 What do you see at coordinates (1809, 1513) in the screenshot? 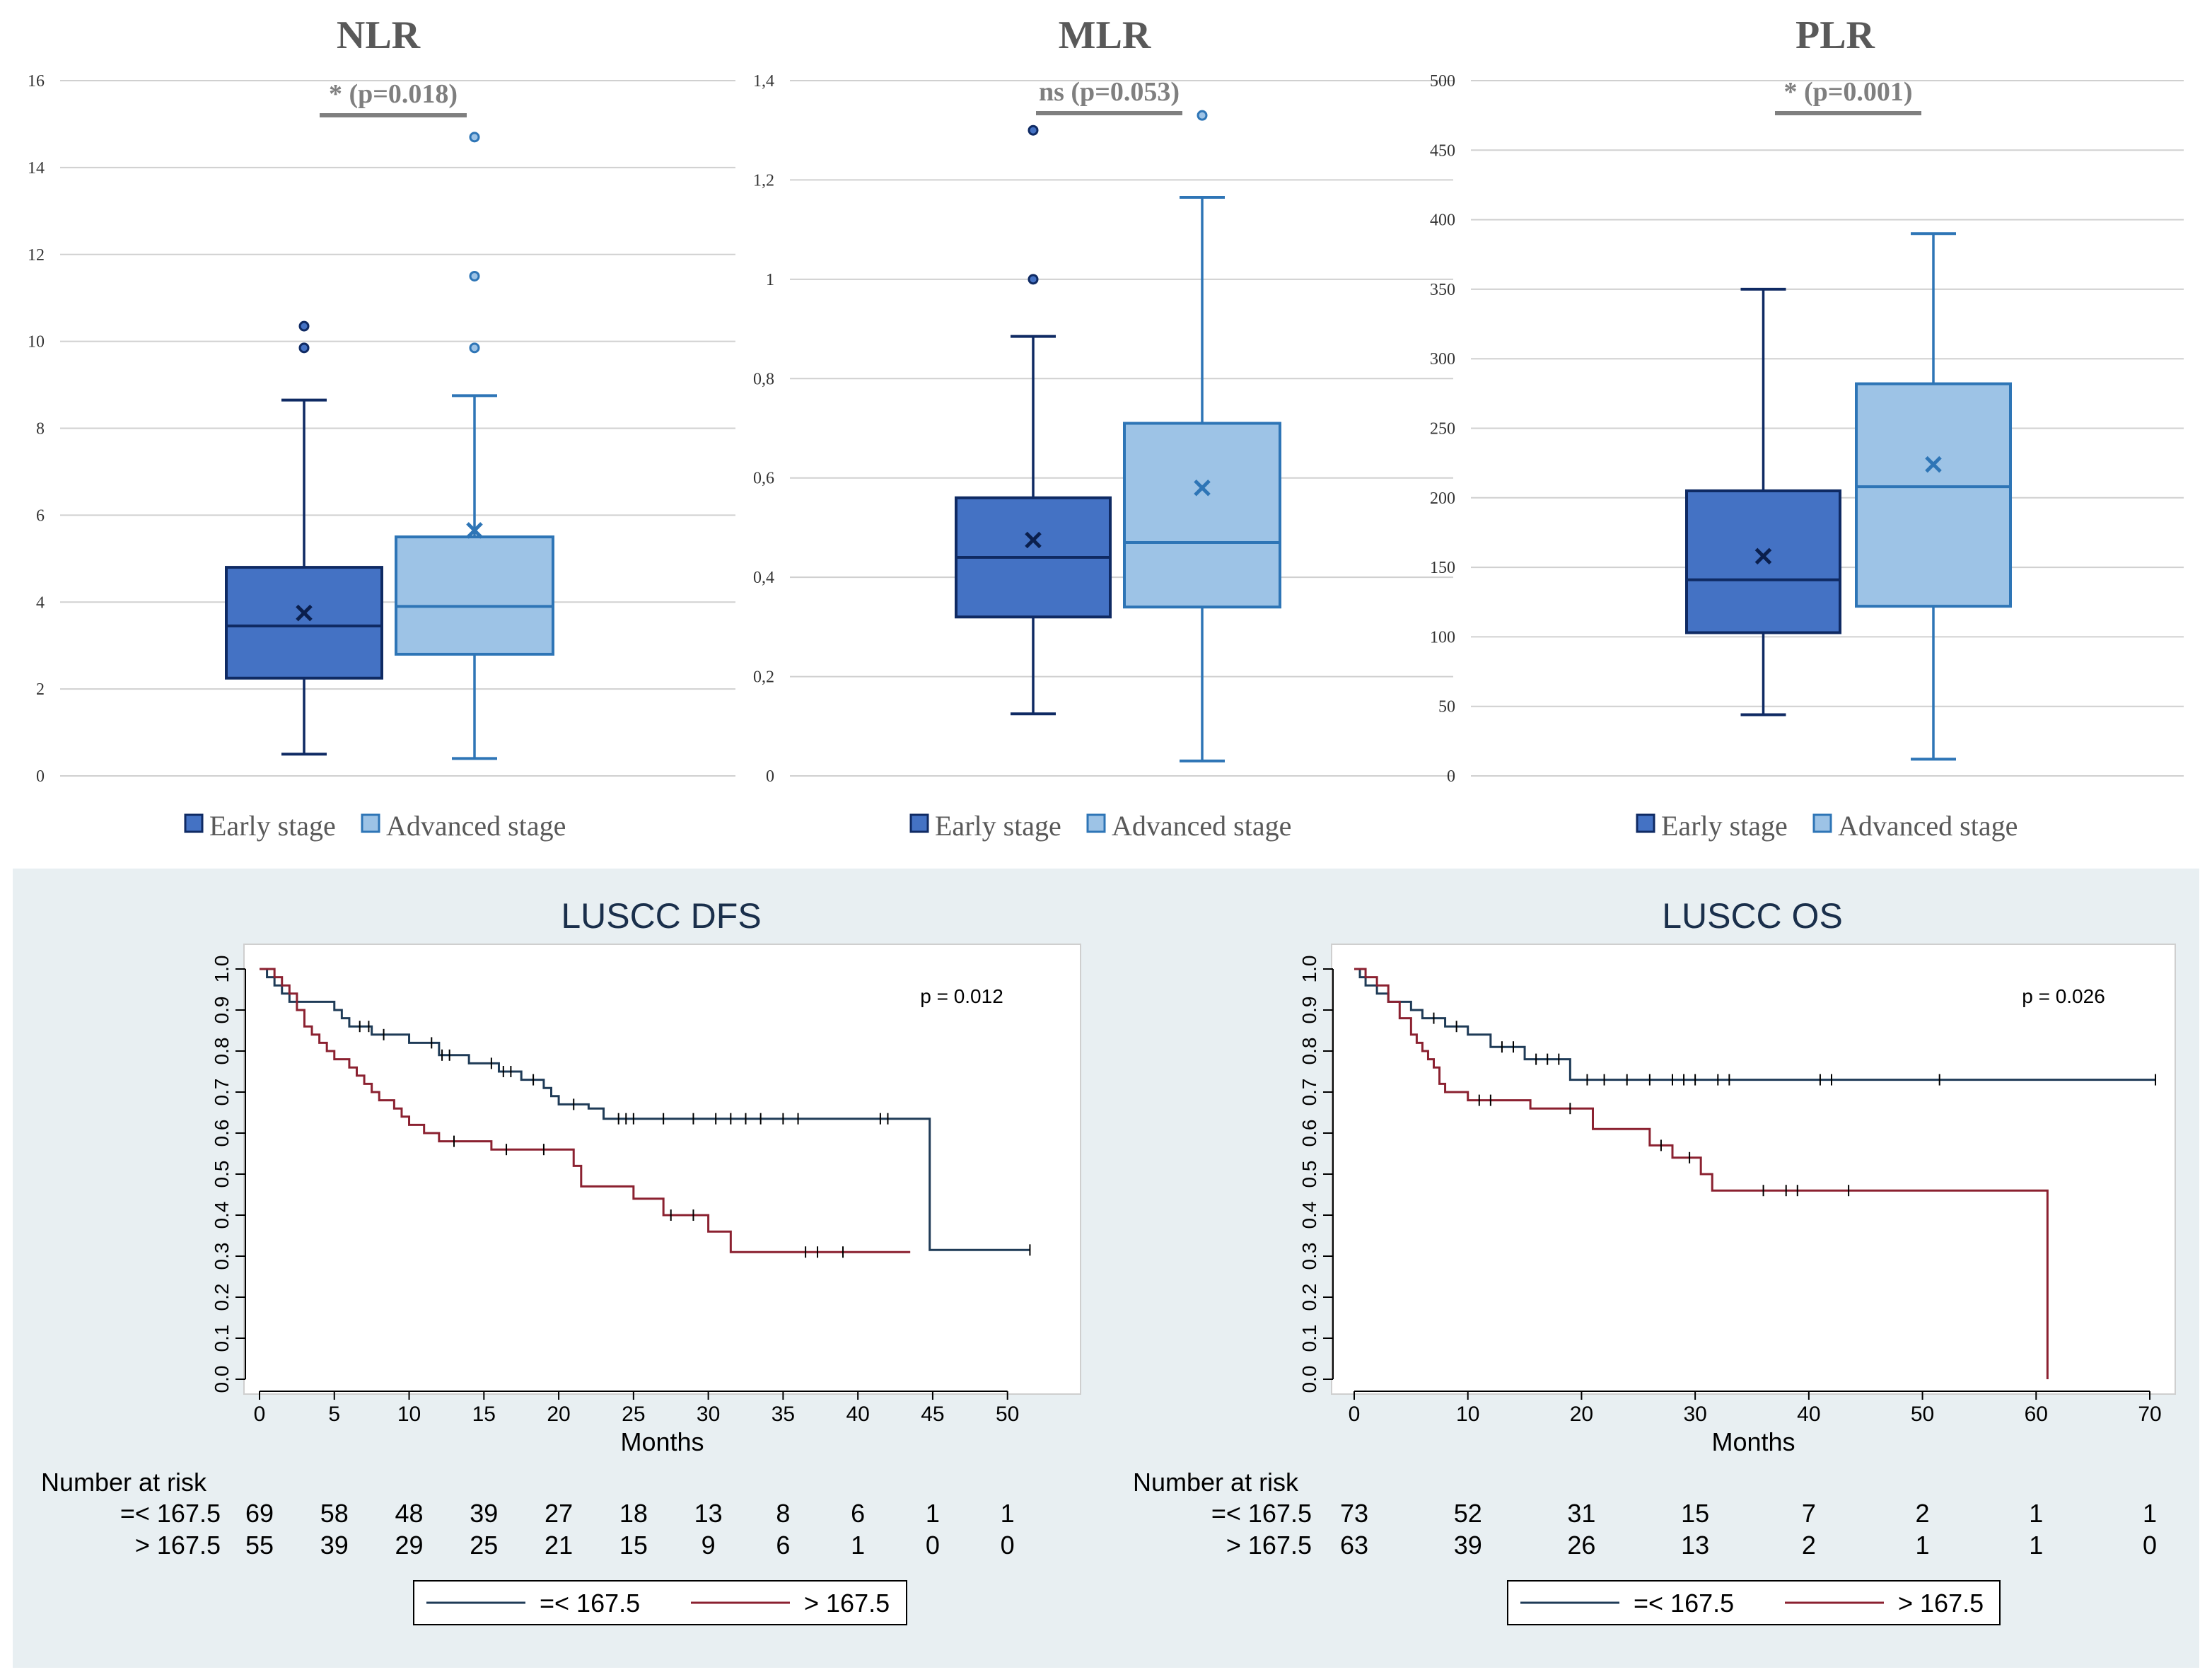
I see `risk-count: 7` at bounding box center [1809, 1513].